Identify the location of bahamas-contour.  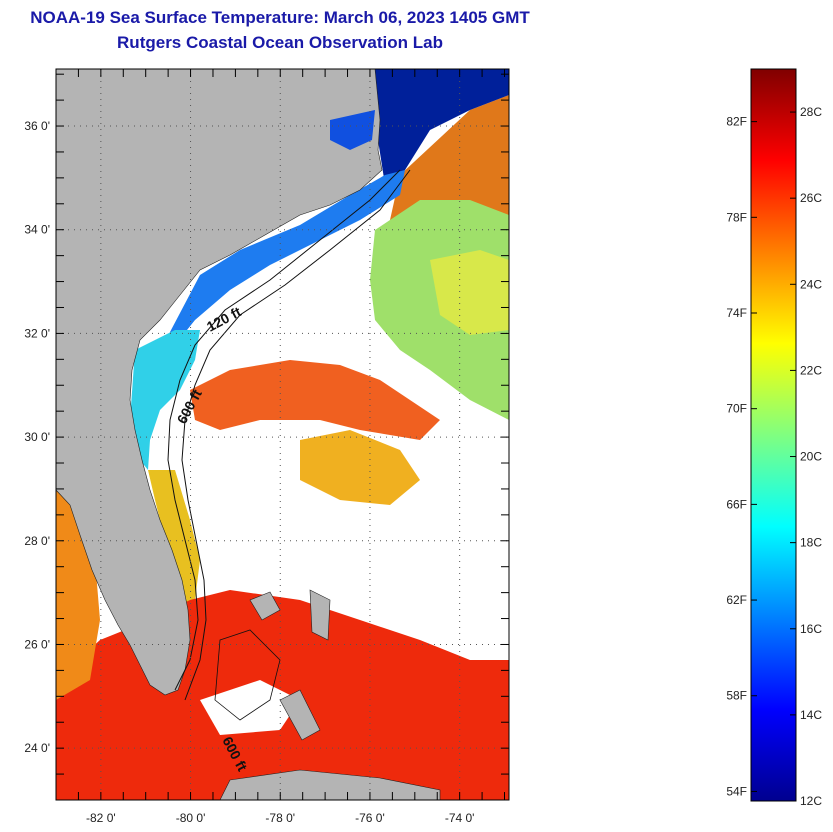
(247, 675).